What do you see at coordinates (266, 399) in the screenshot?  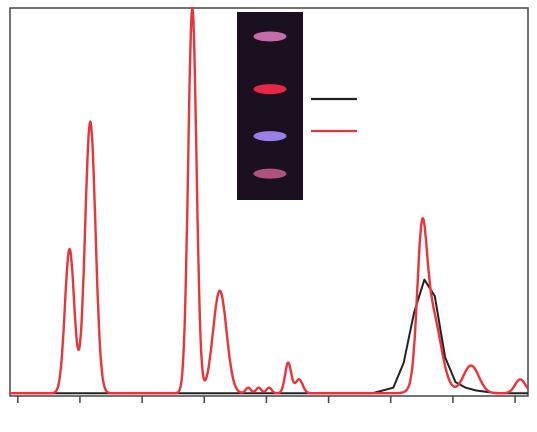 I see `x-axis-ticks` at bounding box center [266, 399].